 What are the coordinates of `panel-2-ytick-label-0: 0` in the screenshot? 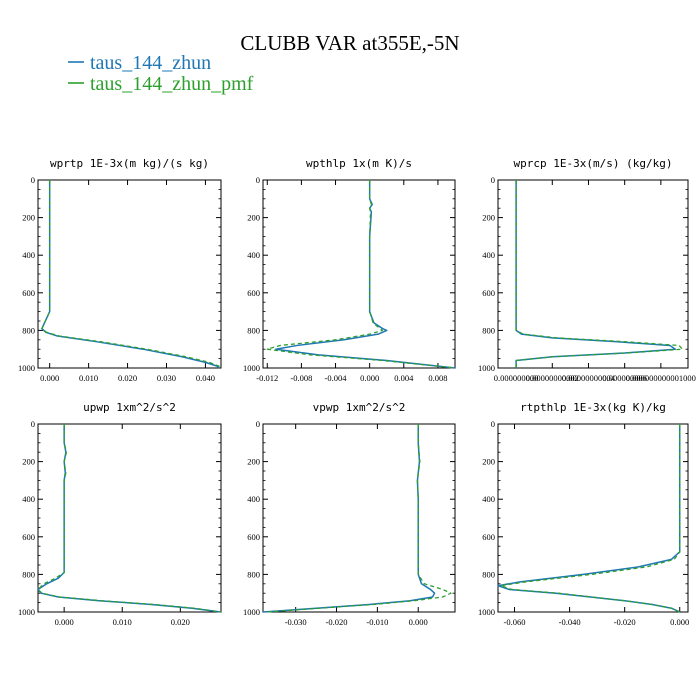 It's located at (493, 180).